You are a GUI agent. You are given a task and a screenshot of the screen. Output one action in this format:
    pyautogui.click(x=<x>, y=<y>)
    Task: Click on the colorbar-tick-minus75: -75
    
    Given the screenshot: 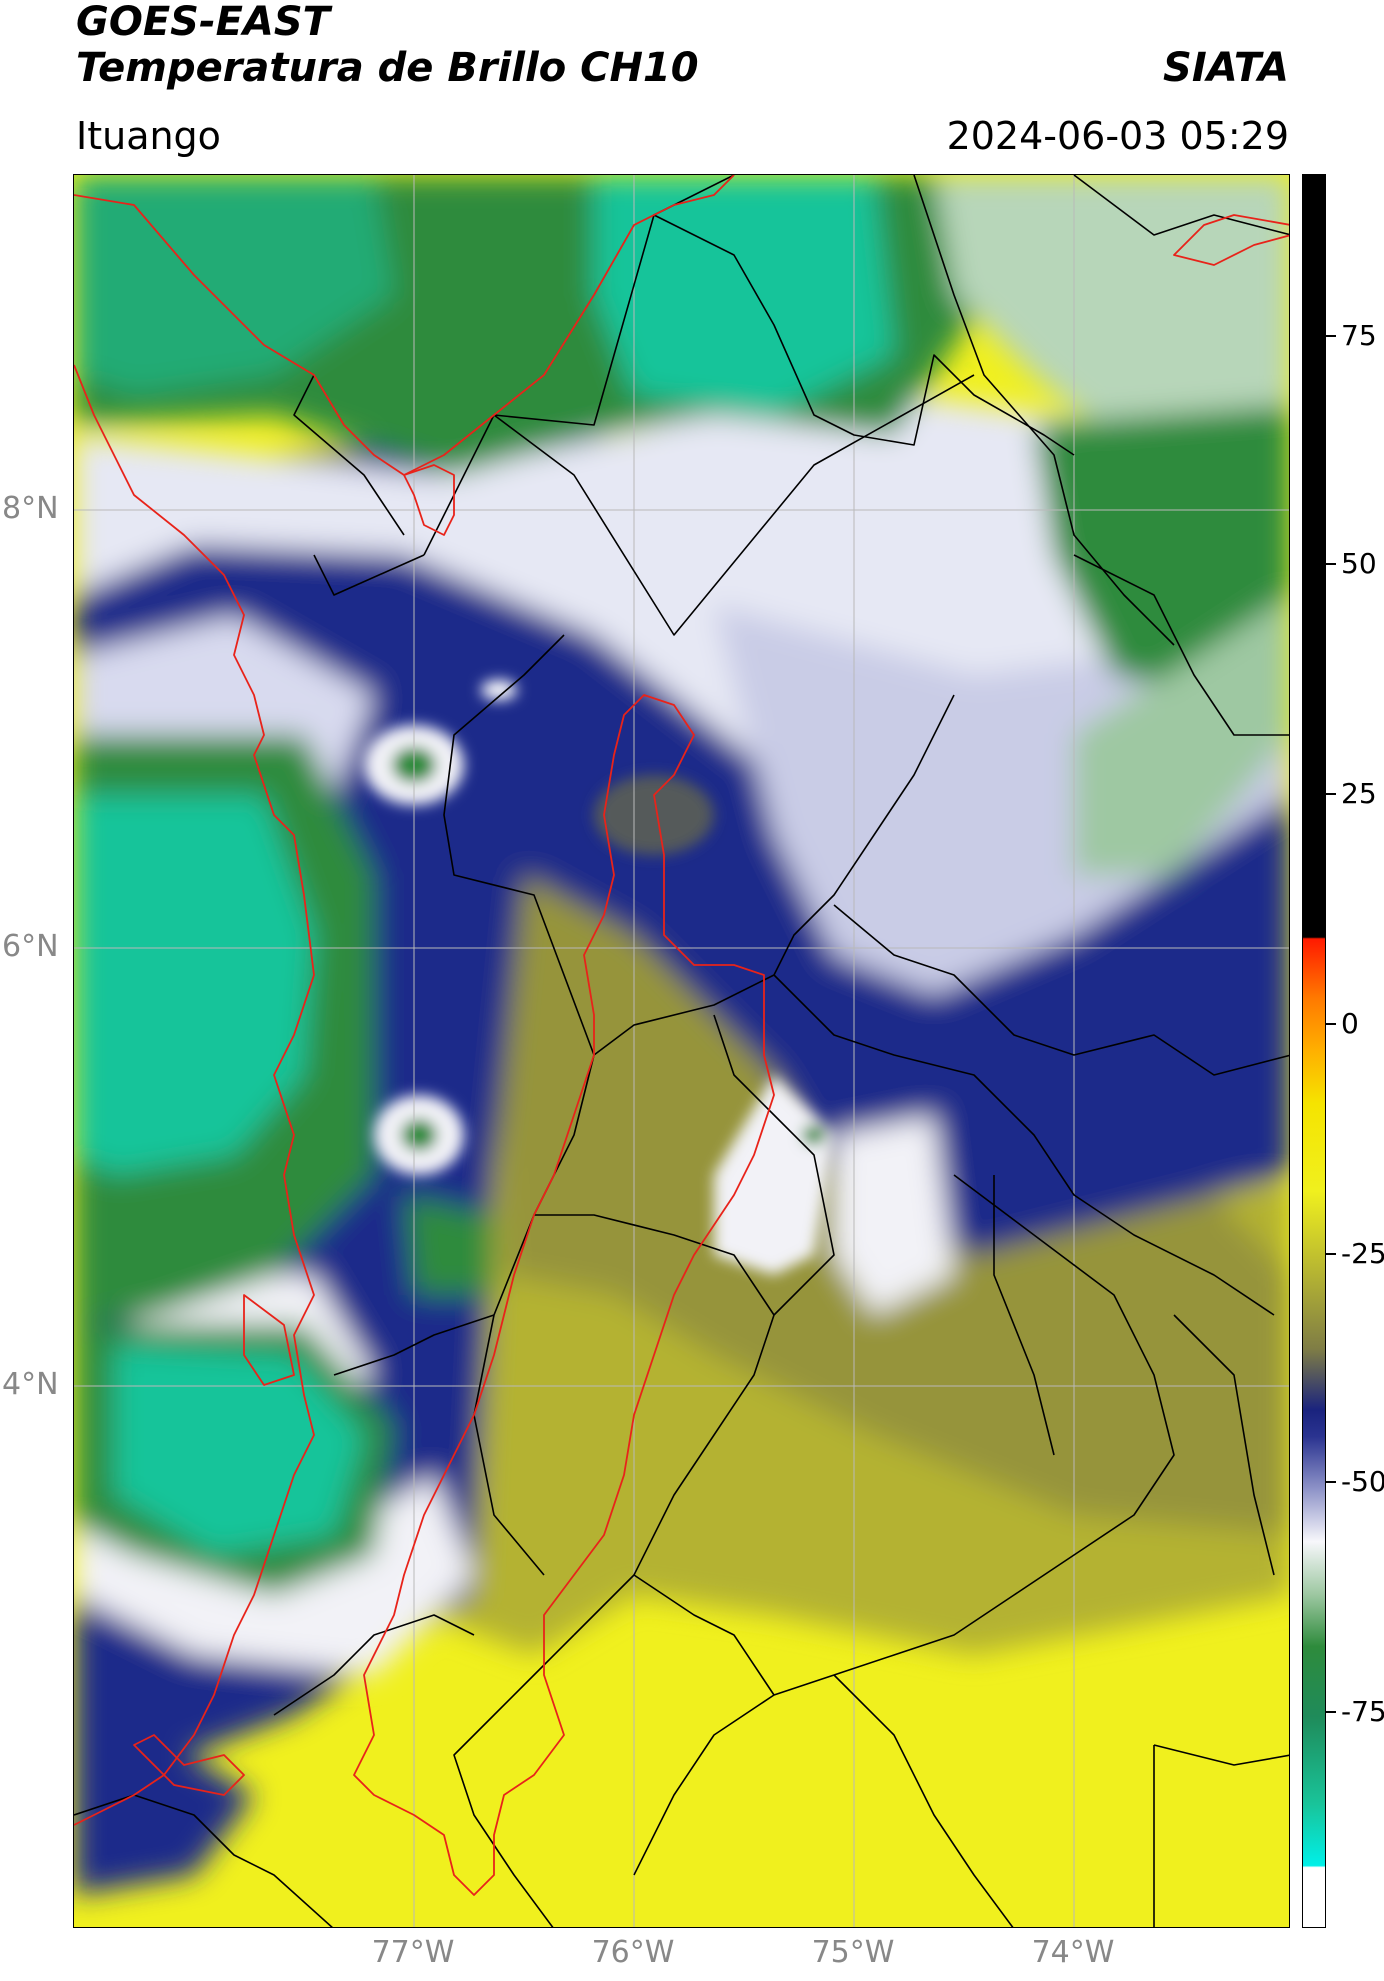 What is the action you would take?
    pyautogui.click(x=1362, y=1711)
    